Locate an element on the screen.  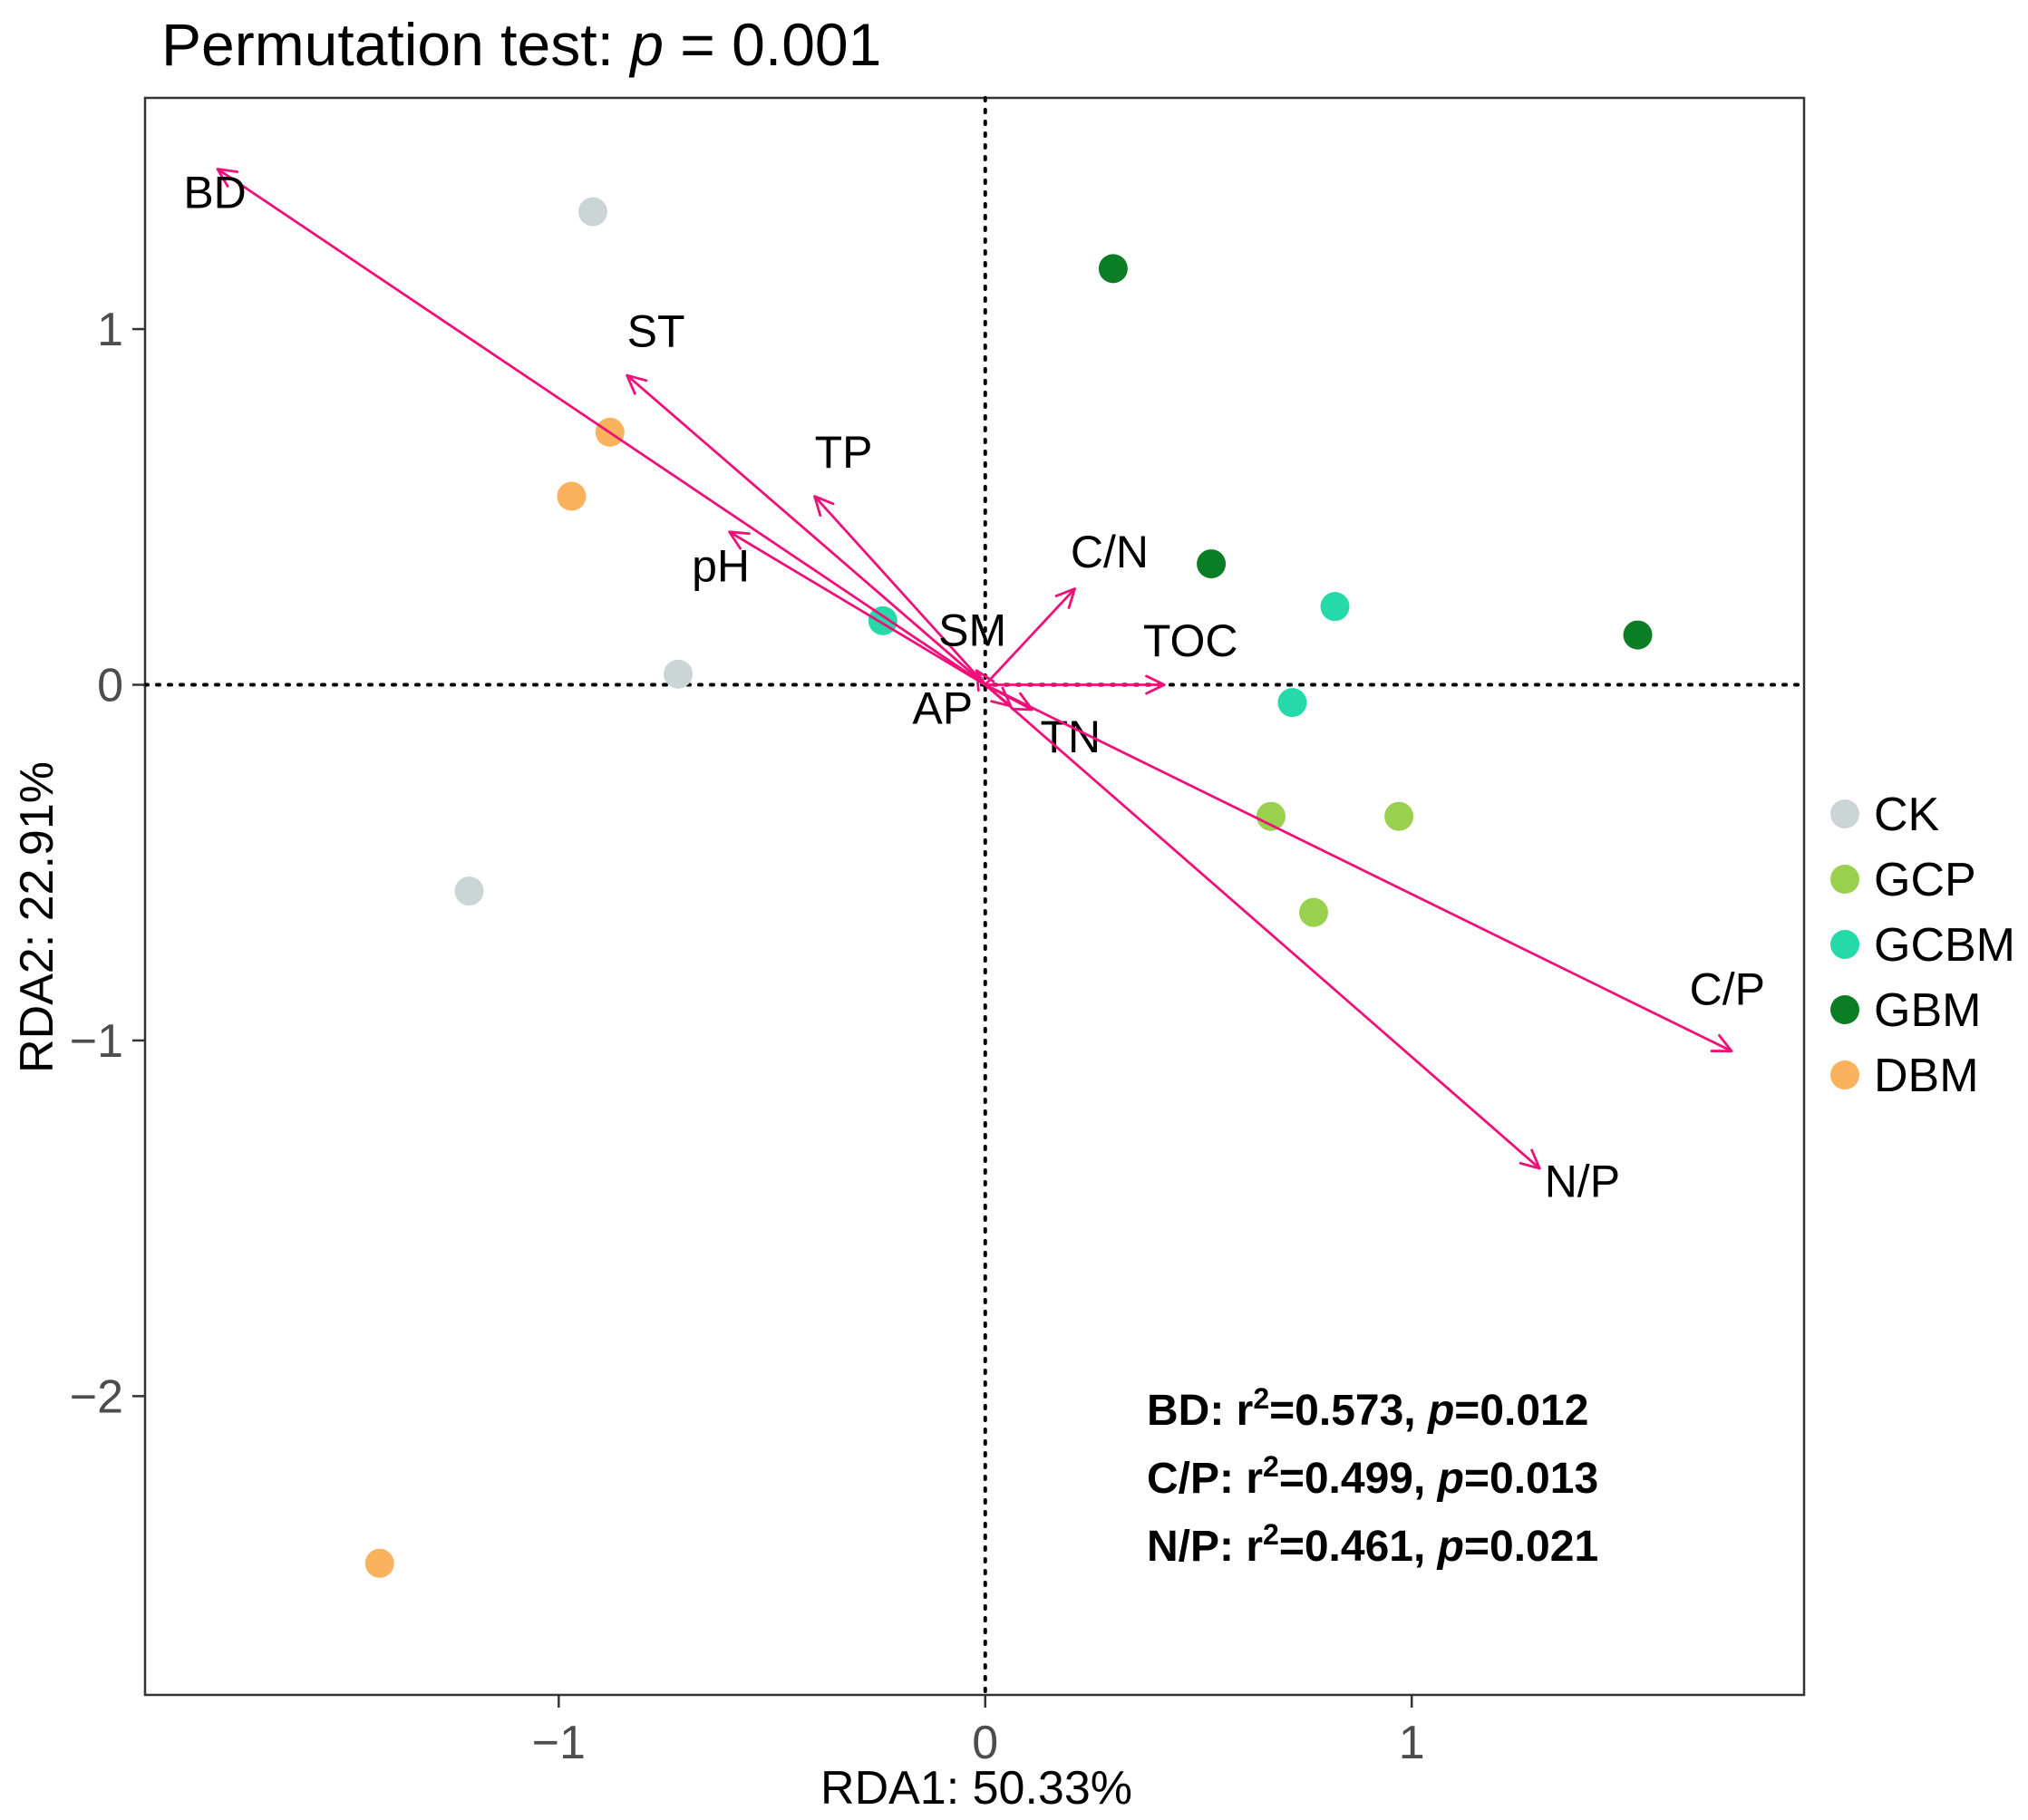
arrow-st is located at coordinates (806, 530).